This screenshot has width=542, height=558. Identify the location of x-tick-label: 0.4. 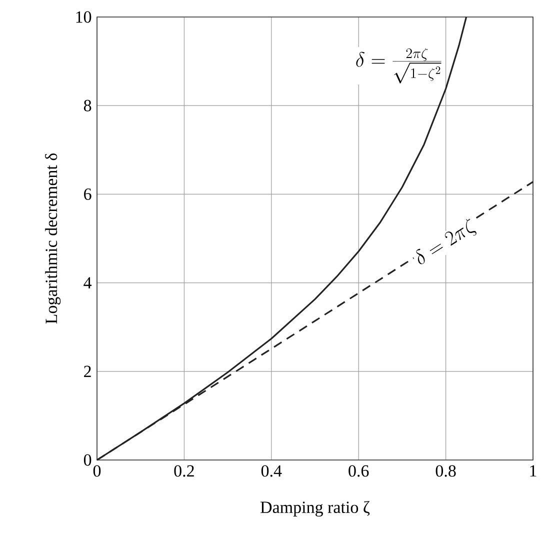
(271, 471).